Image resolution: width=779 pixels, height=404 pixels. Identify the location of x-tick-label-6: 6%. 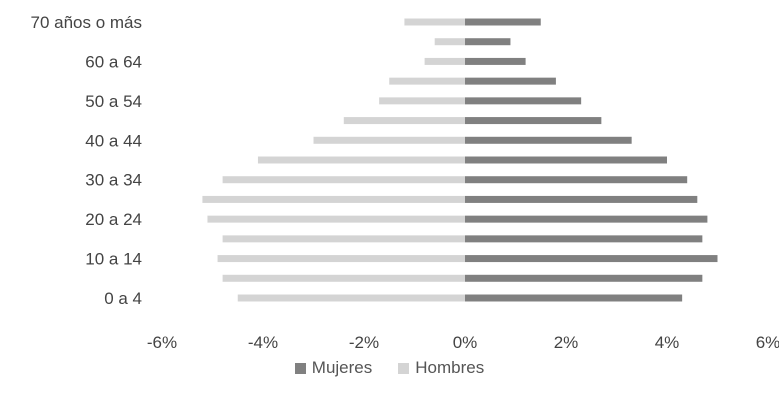
(767, 342).